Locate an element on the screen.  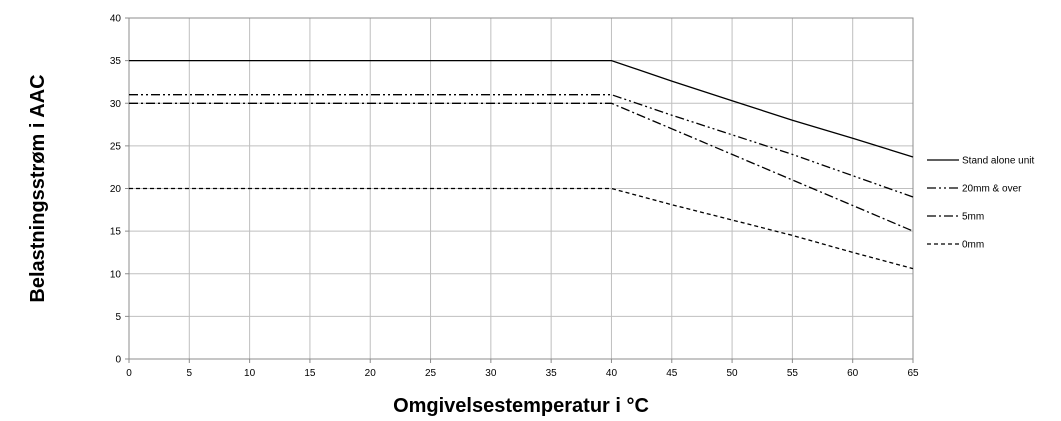
x-tick-label: 50 is located at coordinates (733, 373).